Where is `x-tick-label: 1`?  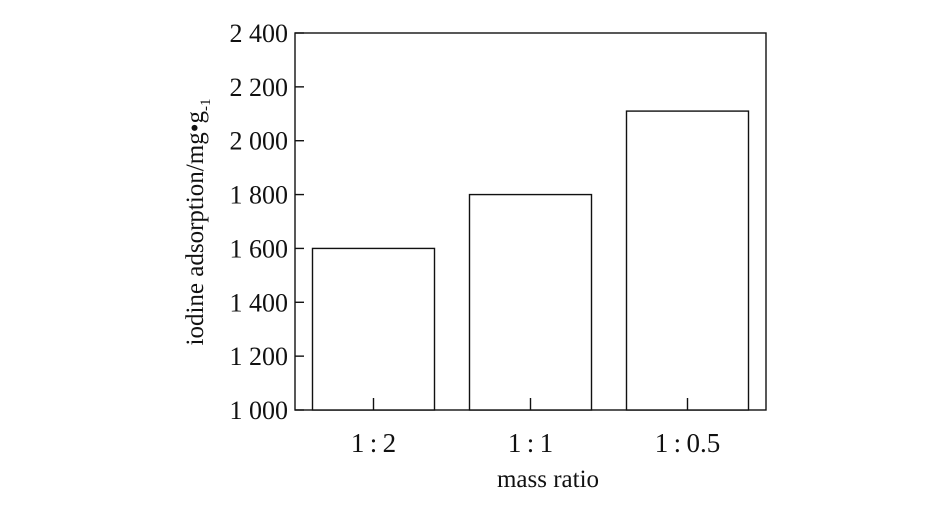
x-tick-label: 1 is located at coordinates (530, 443).